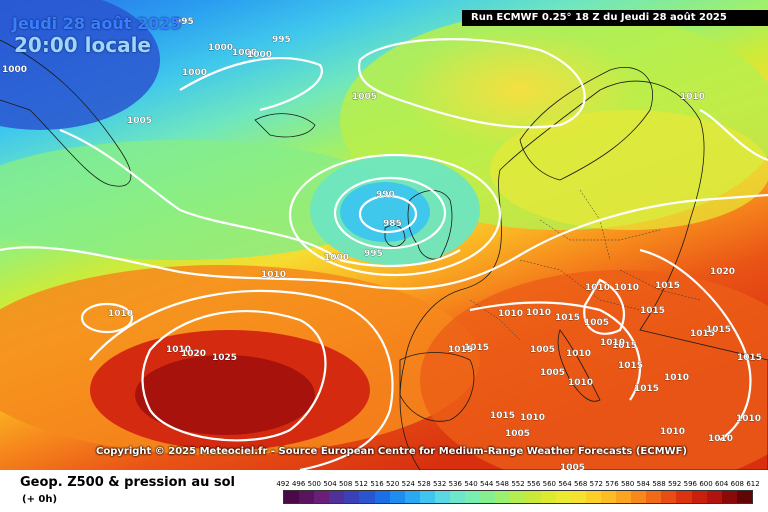 The image size is (768, 512). Describe the element at coordinates (706, 484) in the screenshot. I see `scale-value: 600` at that location.